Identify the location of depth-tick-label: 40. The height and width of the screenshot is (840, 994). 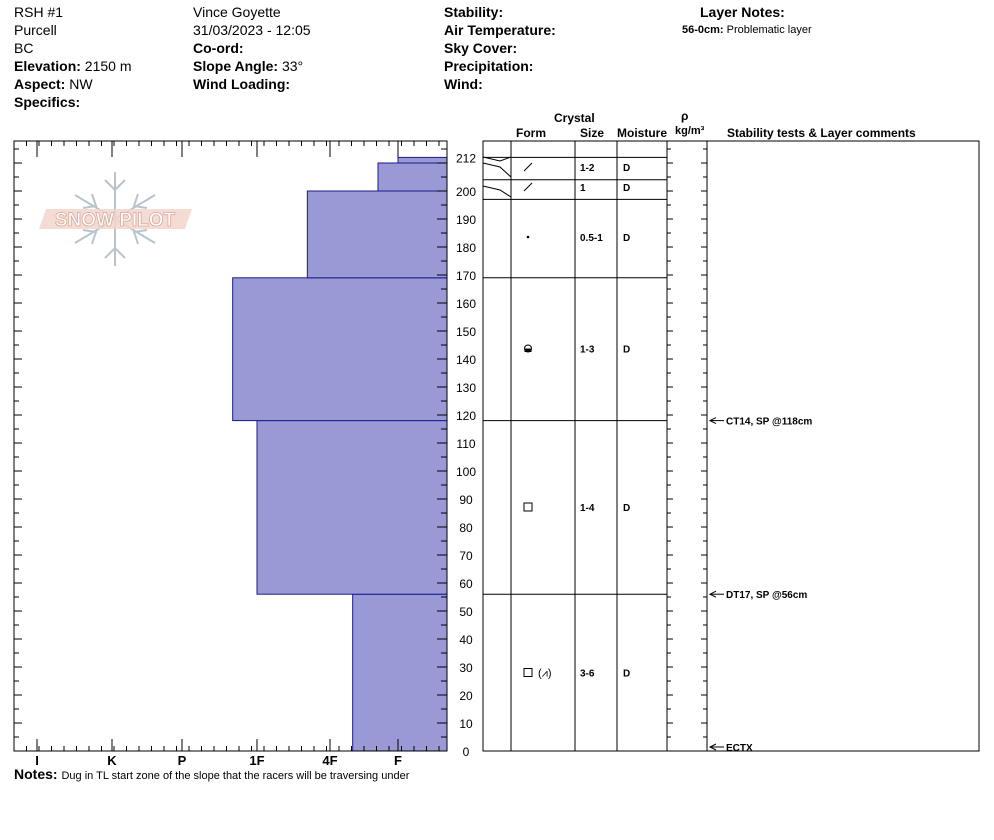
(466, 640).